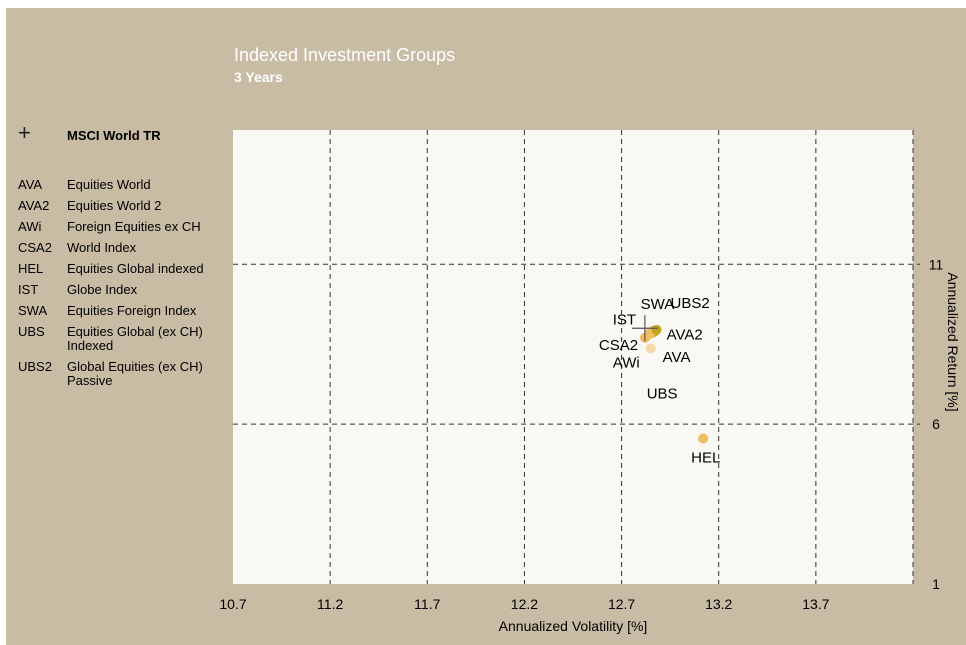 The height and width of the screenshot is (645, 966). I want to click on x-tick-label: 11.2, so click(330, 604).